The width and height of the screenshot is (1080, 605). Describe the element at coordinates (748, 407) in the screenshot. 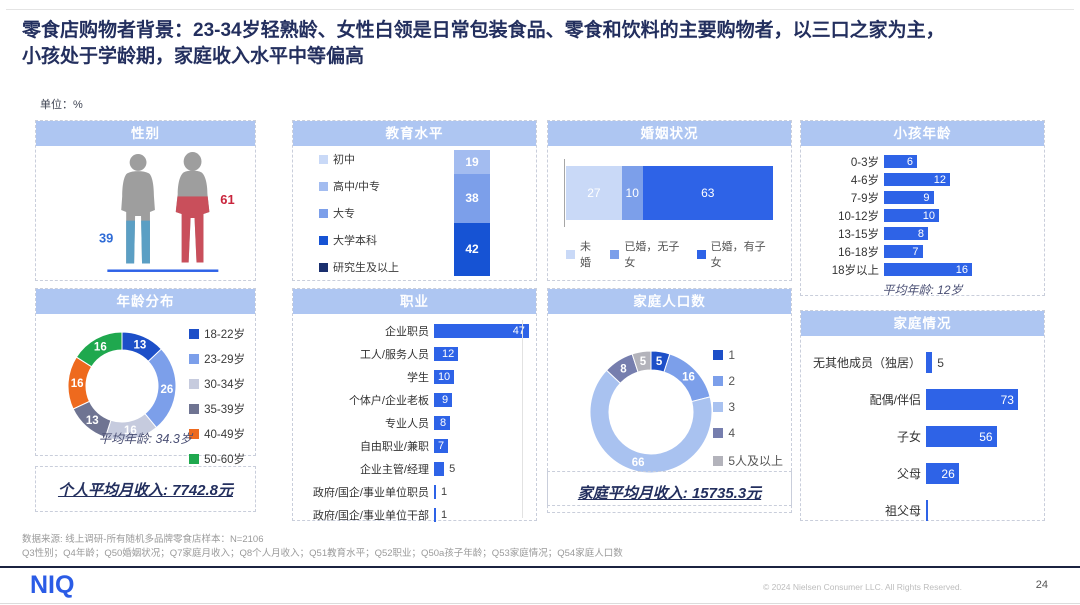

I see `household-legend-item: 3` at that location.